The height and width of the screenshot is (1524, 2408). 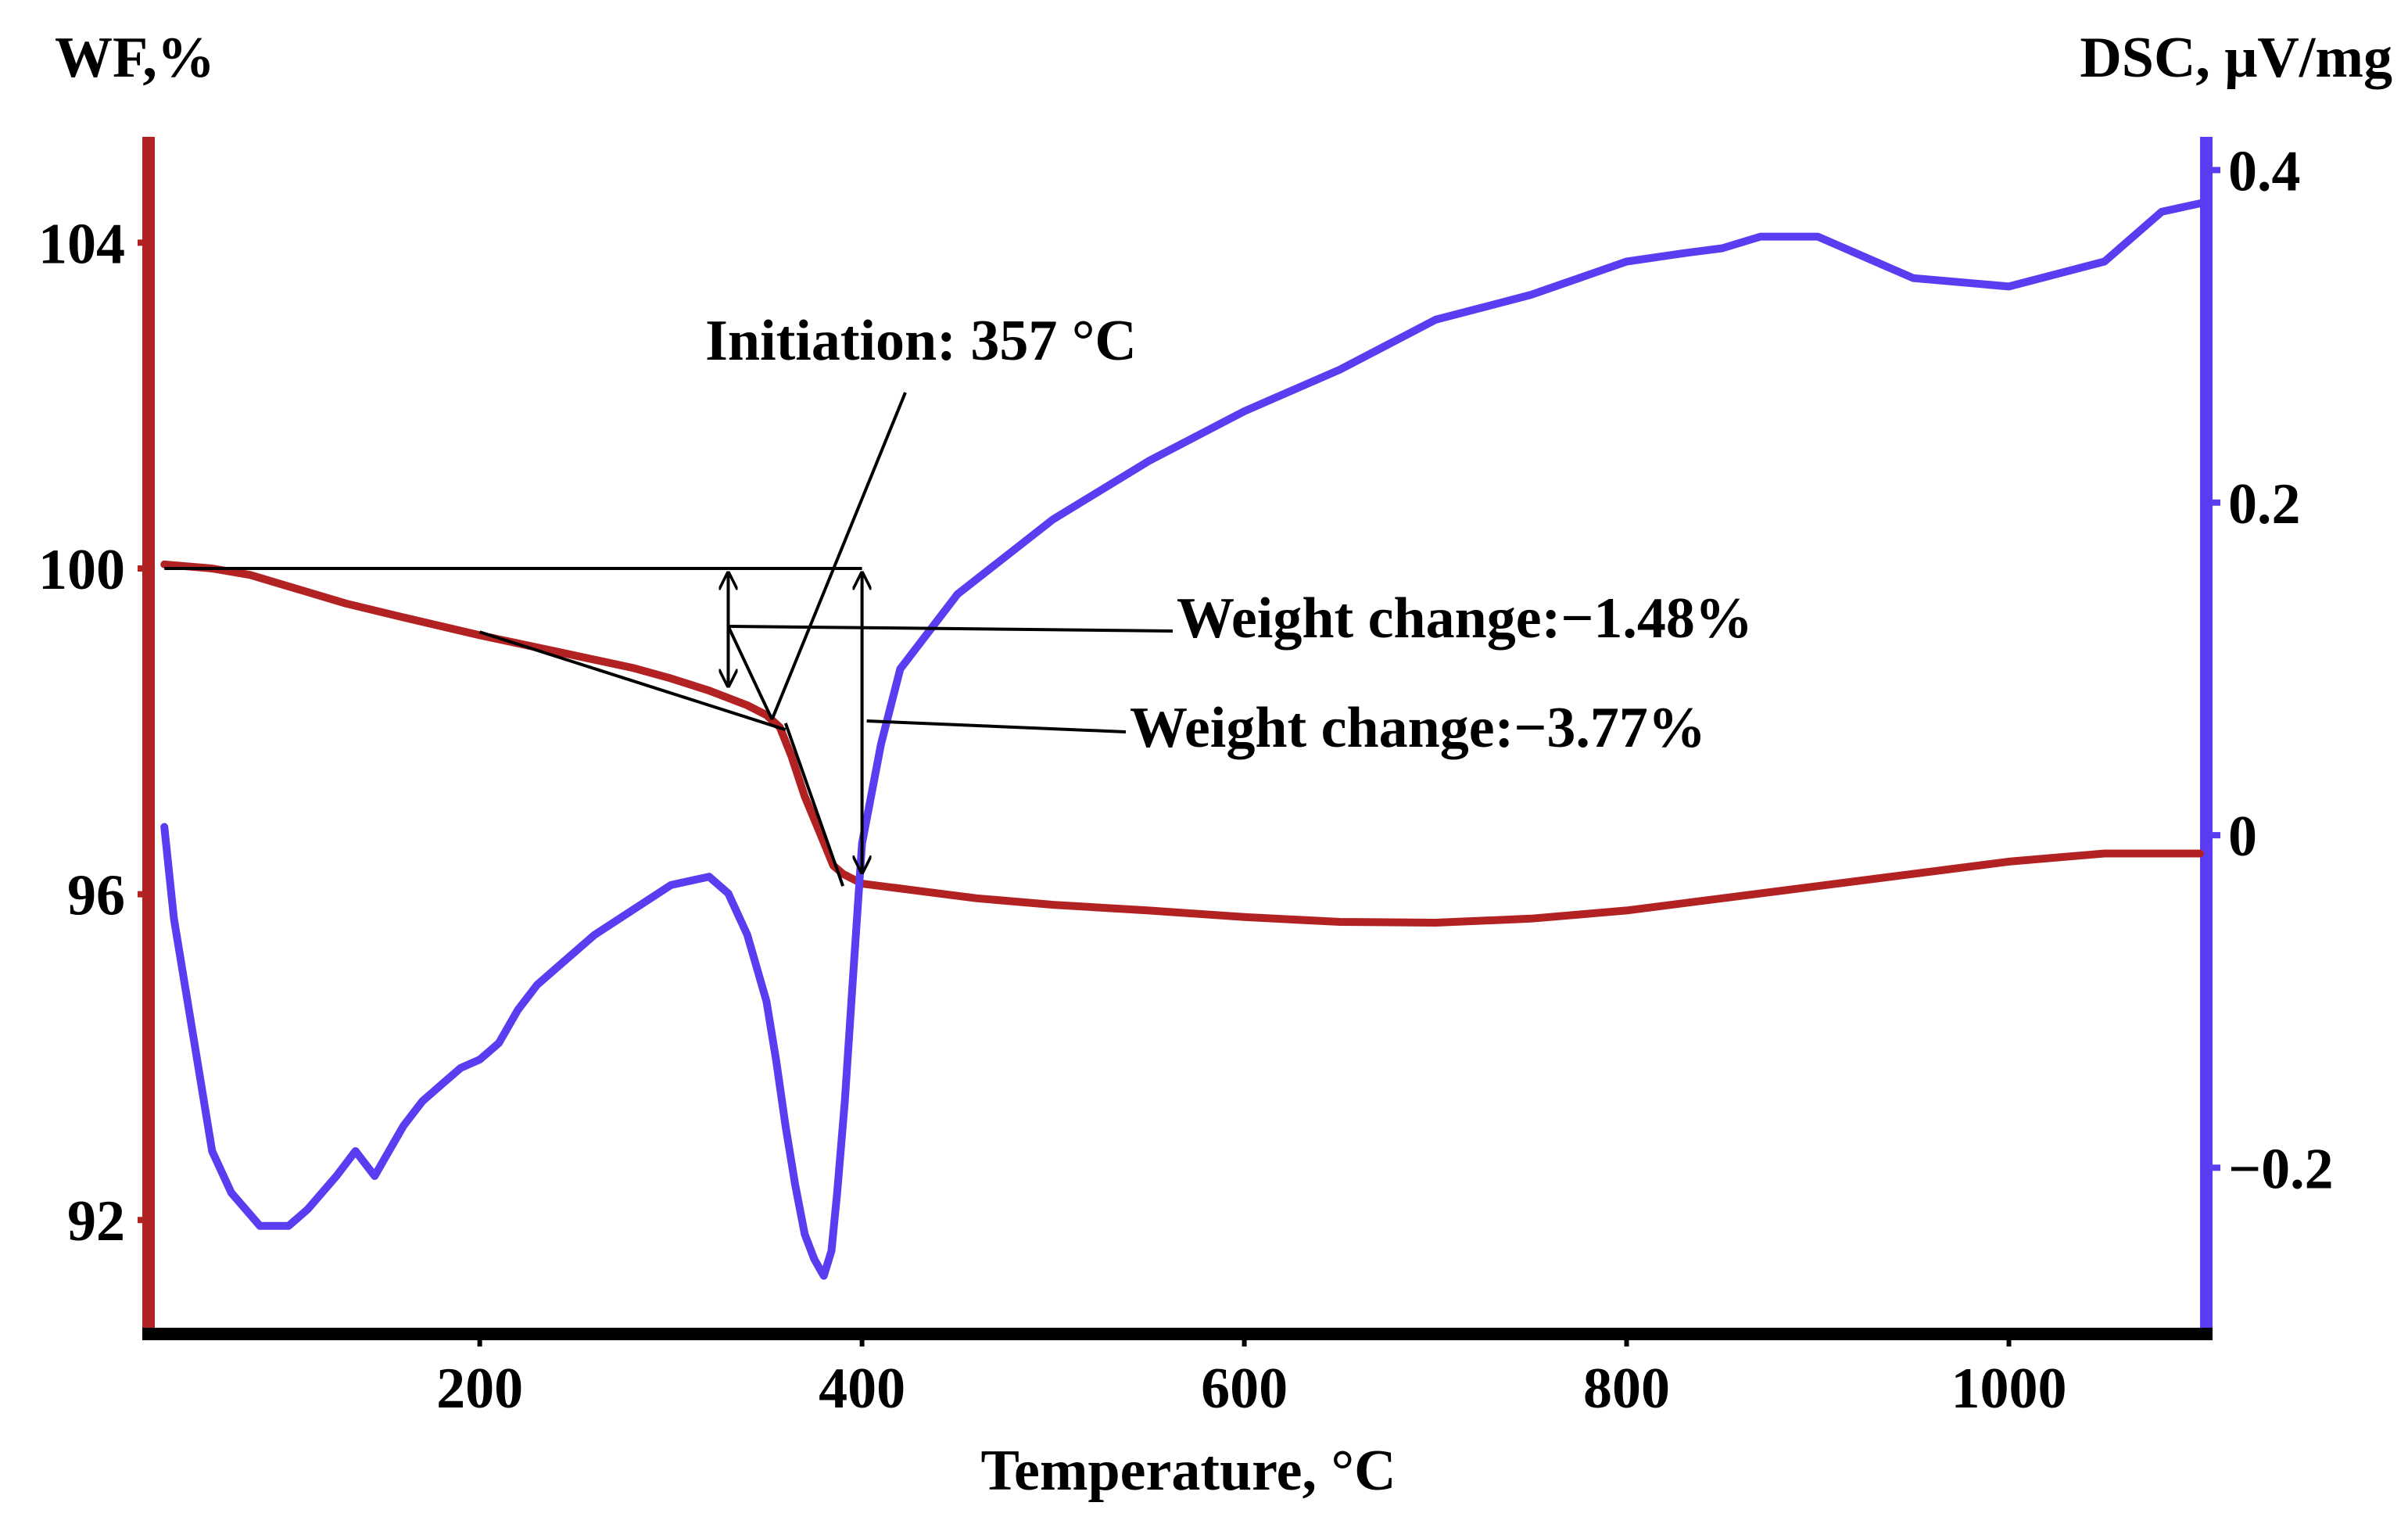 What do you see at coordinates (480, 1389) in the screenshot?
I see `x-tick-label: 200` at bounding box center [480, 1389].